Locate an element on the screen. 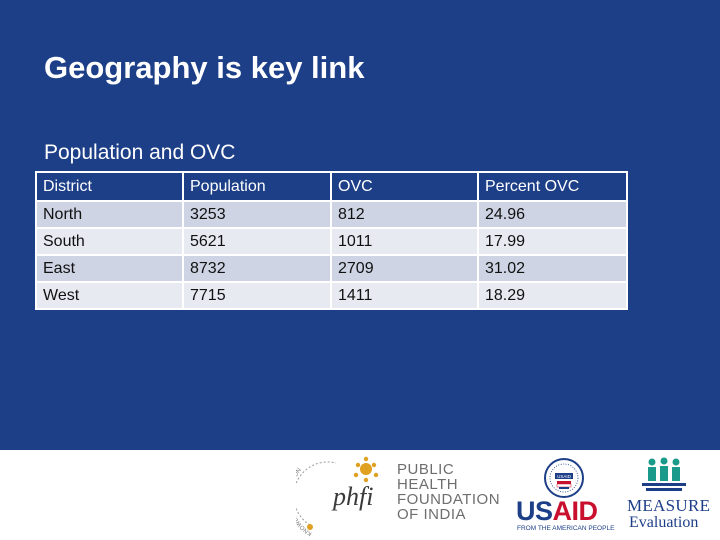 The width and height of the screenshot is (720, 540). header-percent-ovc: Percent OVC is located at coordinates (552, 186).